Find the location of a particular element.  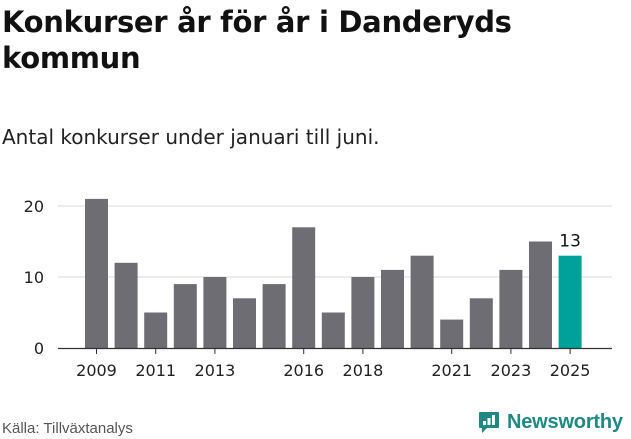

data-label-2025: 13 is located at coordinates (570, 242).